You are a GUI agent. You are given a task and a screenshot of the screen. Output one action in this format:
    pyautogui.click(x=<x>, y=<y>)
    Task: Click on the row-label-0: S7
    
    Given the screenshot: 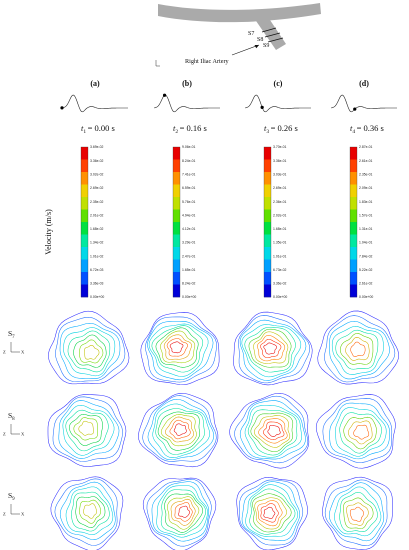 What is the action you would take?
    pyautogui.click(x=11, y=334)
    